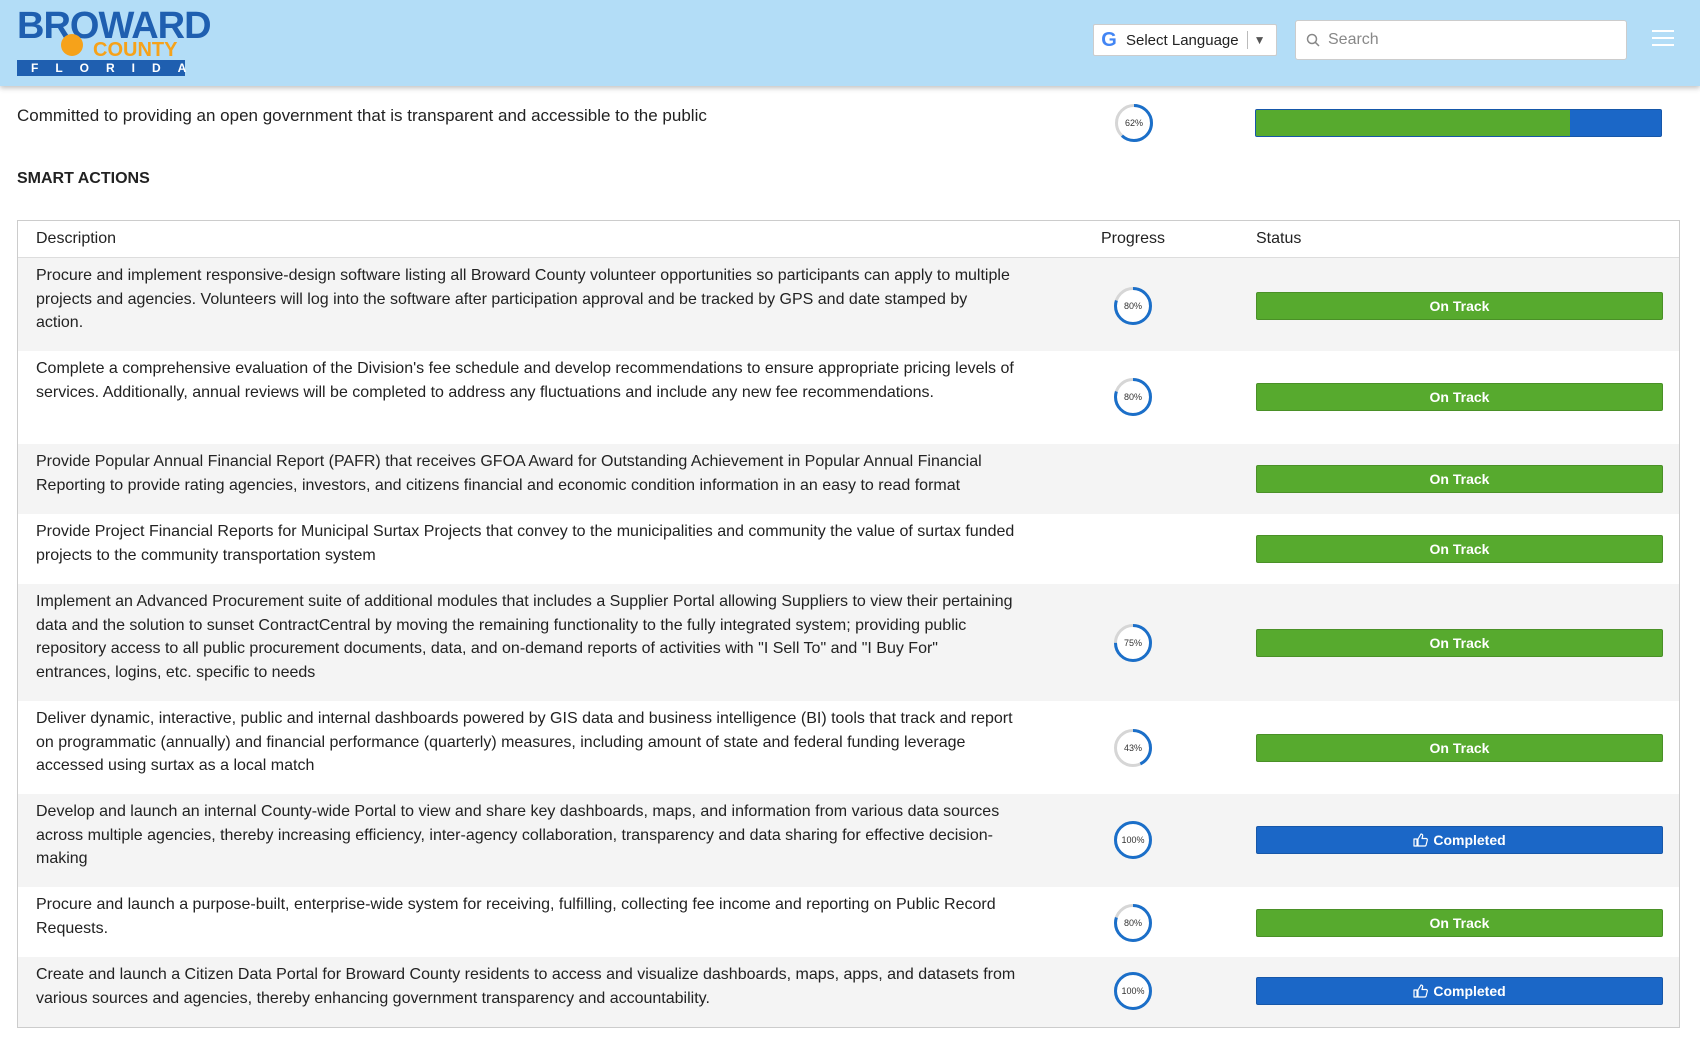 This screenshot has height=1050, width=1700. What do you see at coordinates (1663, 39) in the screenshot?
I see `hamburger-menu-icon` at bounding box center [1663, 39].